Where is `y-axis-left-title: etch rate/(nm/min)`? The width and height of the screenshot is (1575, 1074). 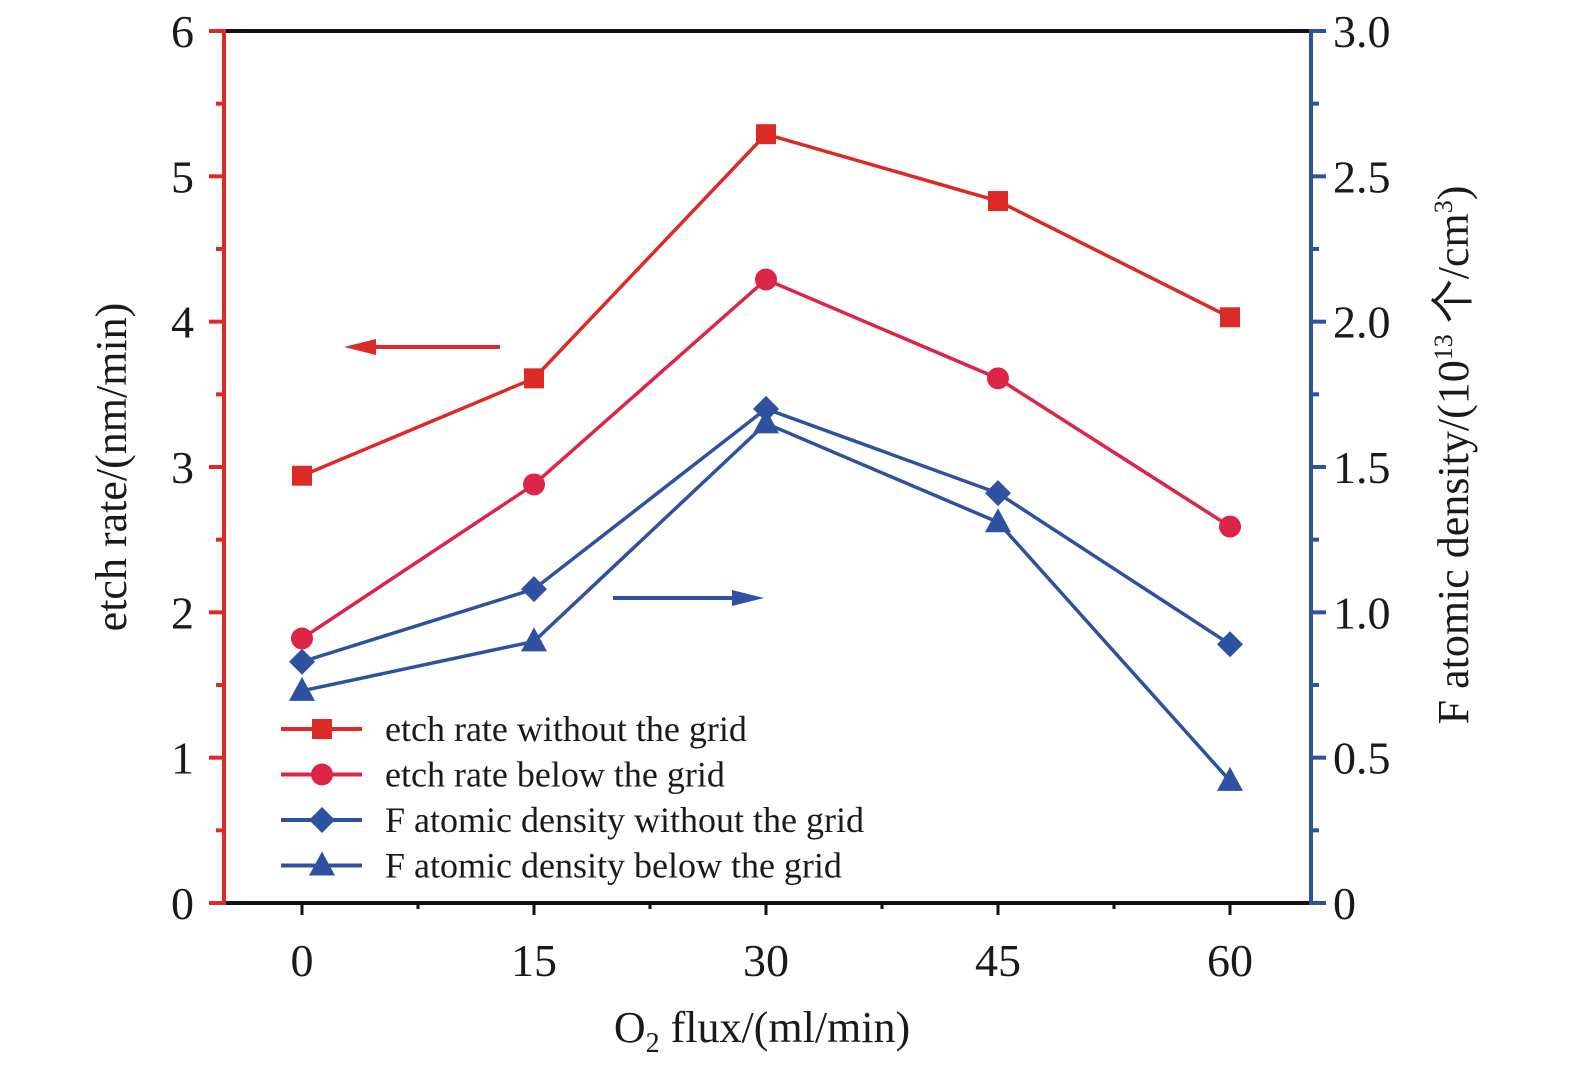
y-axis-left-title: etch rate/(nm/min) is located at coordinates (111, 467).